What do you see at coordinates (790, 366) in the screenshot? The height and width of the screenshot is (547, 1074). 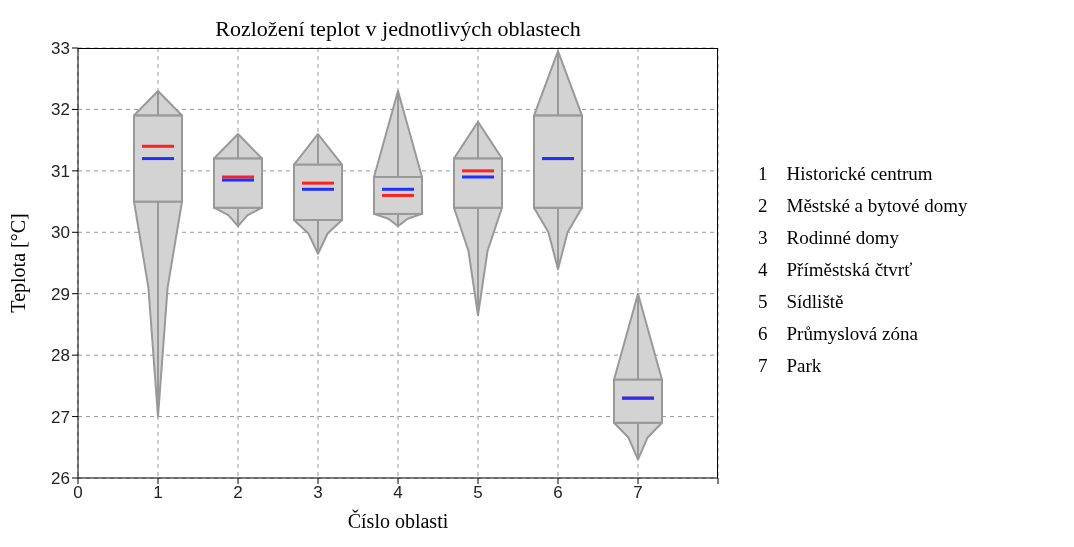 I see `text: 7 Park` at bounding box center [790, 366].